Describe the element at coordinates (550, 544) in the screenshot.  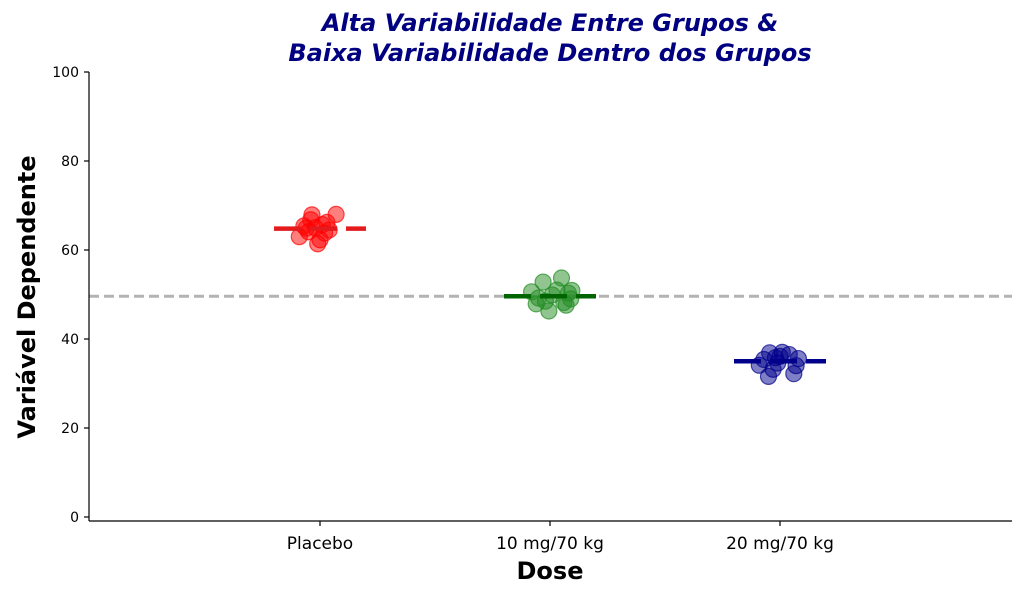
I see `x-tick-label-2: 10 mg/70 kg` at that location.